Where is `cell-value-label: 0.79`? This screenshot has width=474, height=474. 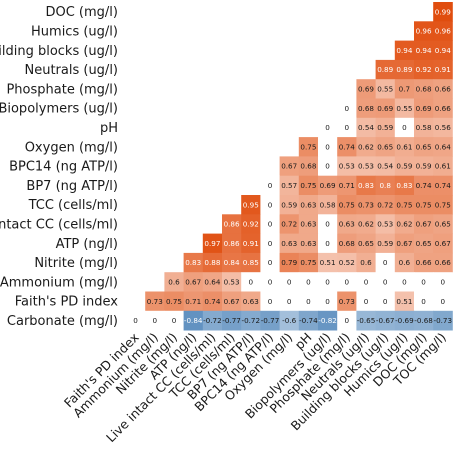 cell-value-label: 0.79 is located at coordinates (289, 262).